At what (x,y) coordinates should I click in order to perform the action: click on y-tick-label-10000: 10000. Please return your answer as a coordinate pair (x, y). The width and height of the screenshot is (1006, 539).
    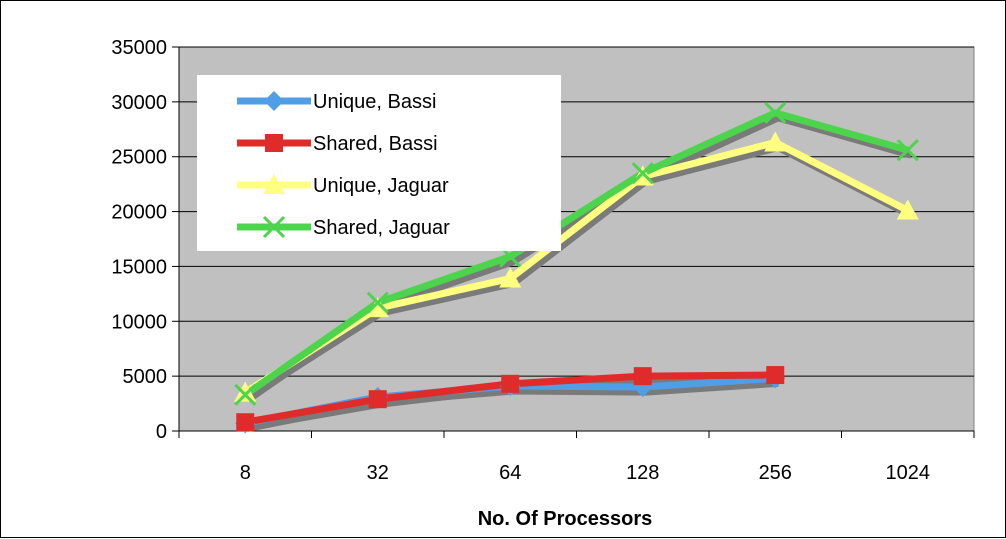
    Looking at the image, I should click on (139, 322).